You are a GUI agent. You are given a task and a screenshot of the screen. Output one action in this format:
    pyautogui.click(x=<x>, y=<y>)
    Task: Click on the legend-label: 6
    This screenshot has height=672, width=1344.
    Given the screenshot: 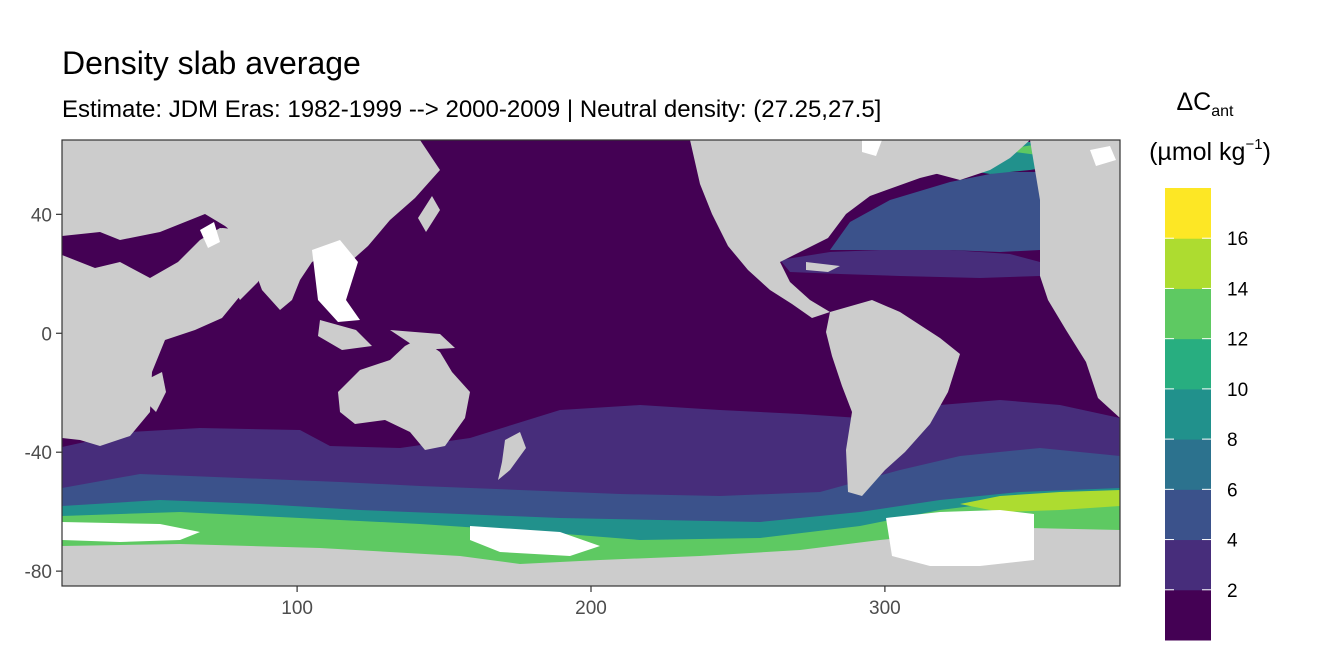 What is the action you would take?
    pyautogui.click(x=1232, y=490)
    